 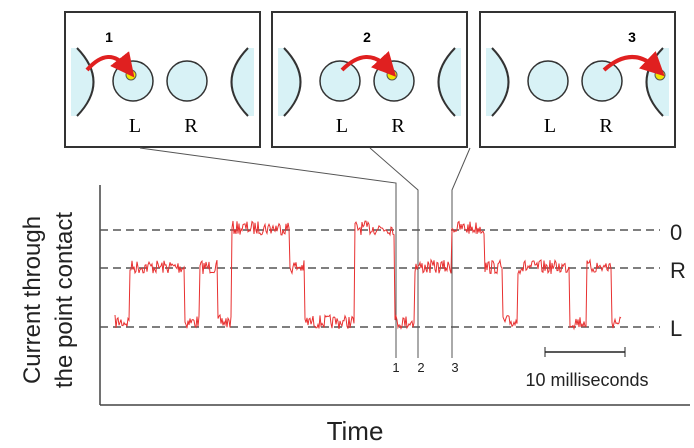 What do you see at coordinates (395, 367) in the screenshot?
I see `marker-label: 1` at bounding box center [395, 367].